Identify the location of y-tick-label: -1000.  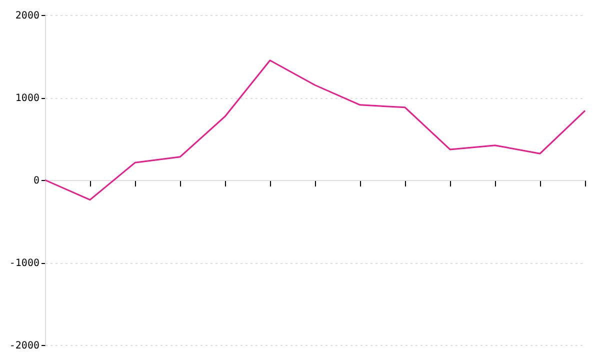
(24, 263).